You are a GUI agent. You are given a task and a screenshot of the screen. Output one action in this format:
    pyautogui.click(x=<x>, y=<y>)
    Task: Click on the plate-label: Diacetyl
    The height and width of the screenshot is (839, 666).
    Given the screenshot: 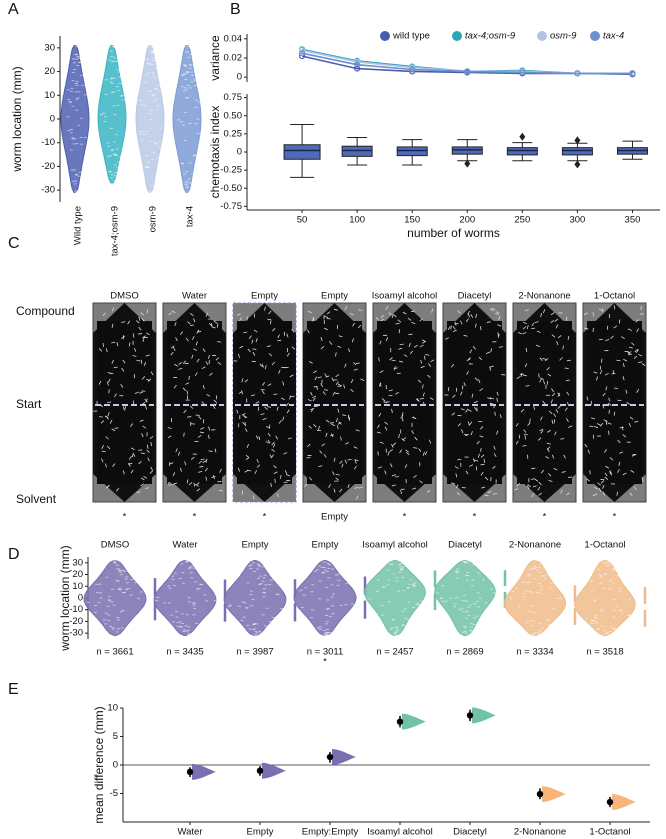 What is the action you would take?
    pyautogui.click(x=475, y=296)
    